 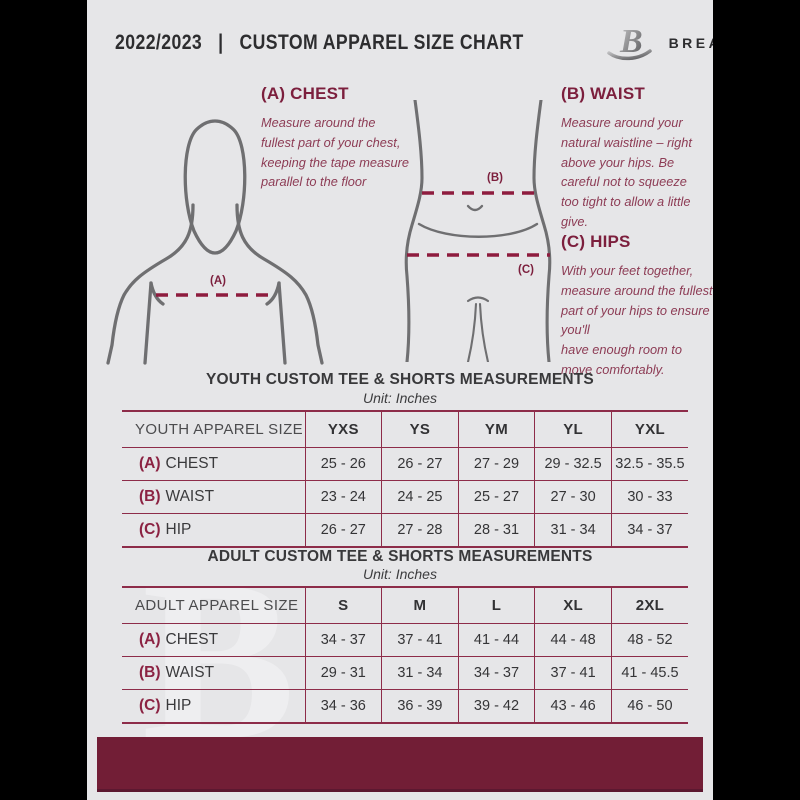 I want to click on footer-accent-bar, so click(x=400, y=764).